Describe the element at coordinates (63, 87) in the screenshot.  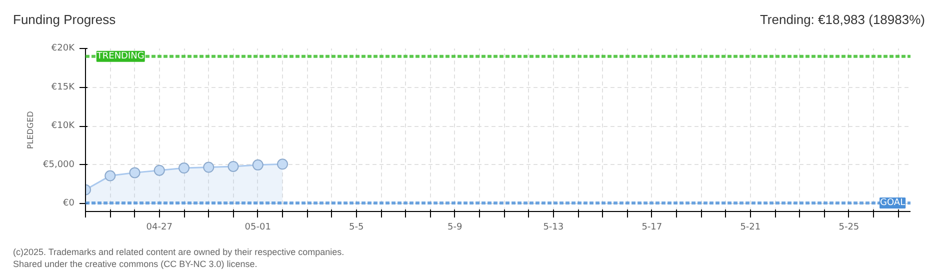
I see `y-tick-label: €15K` at that location.